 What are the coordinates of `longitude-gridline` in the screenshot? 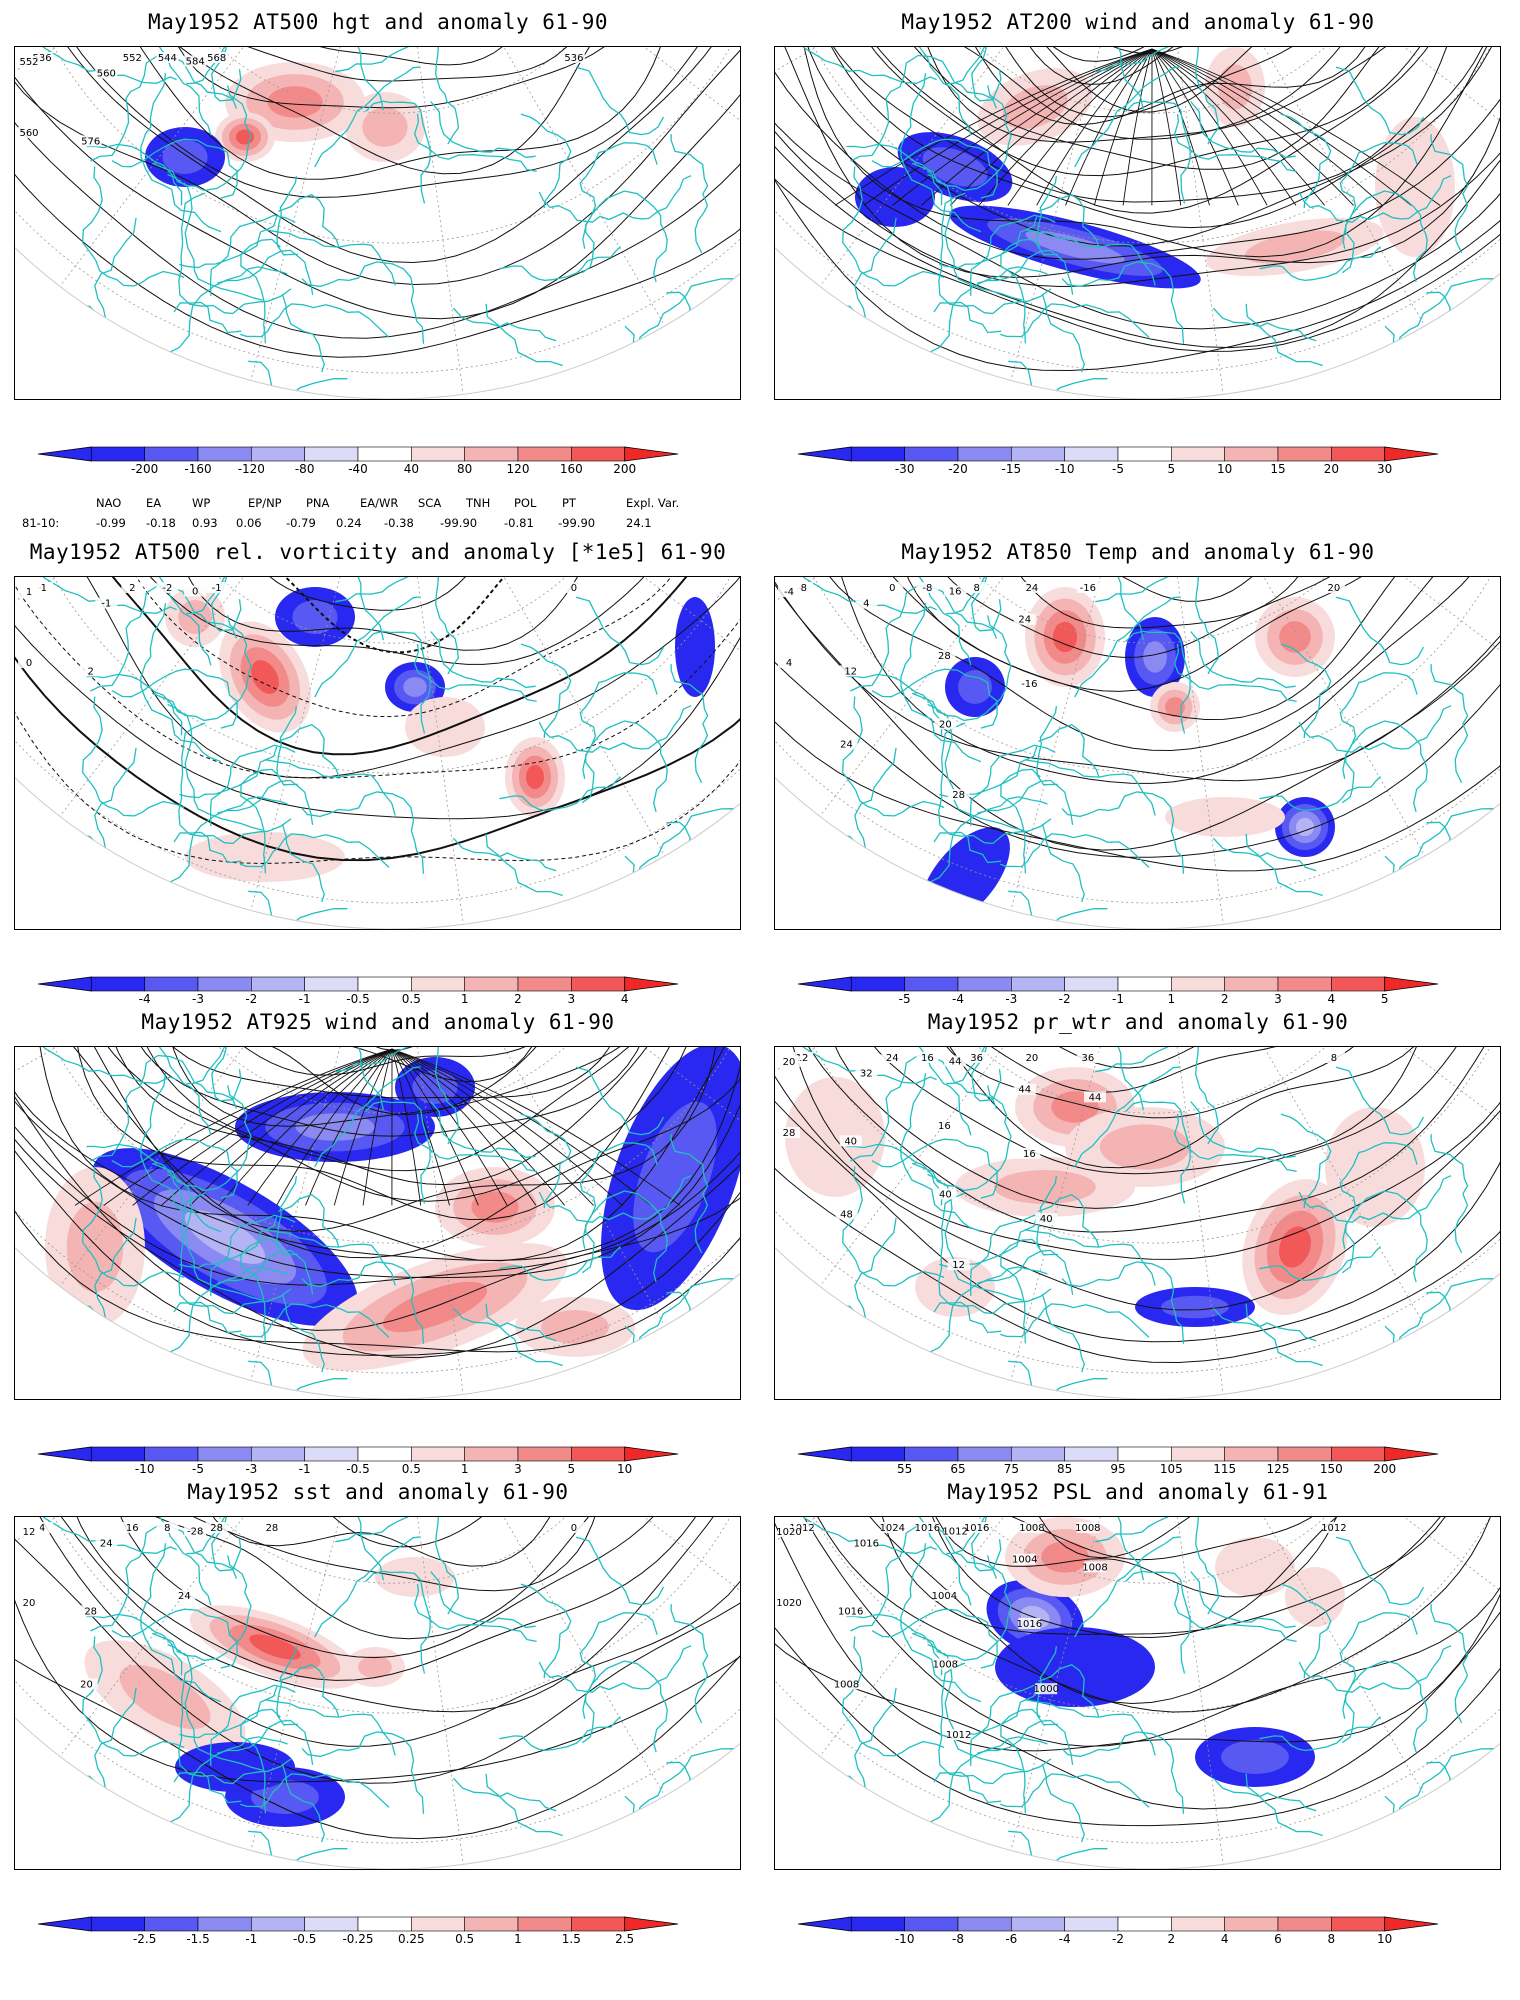 It's located at (1187, 1221).